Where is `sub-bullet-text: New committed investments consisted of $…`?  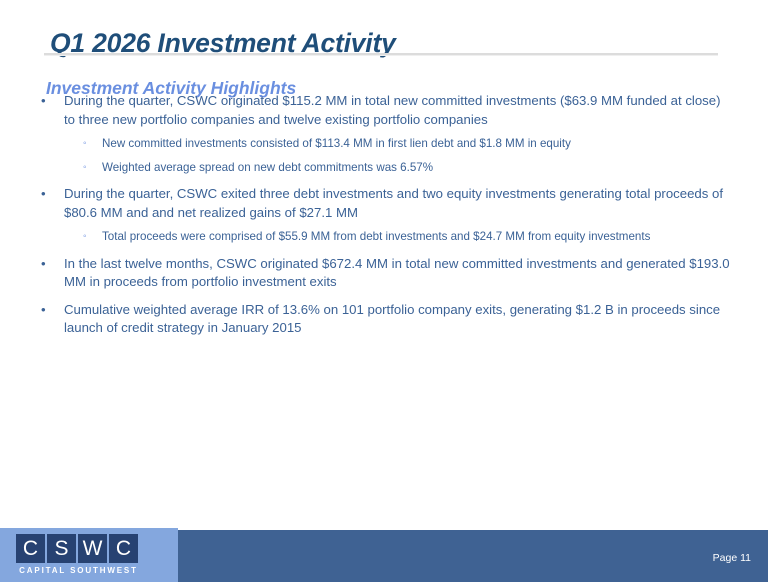 sub-bullet-text: New committed investments consisted of $… is located at coordinates (336, 143).